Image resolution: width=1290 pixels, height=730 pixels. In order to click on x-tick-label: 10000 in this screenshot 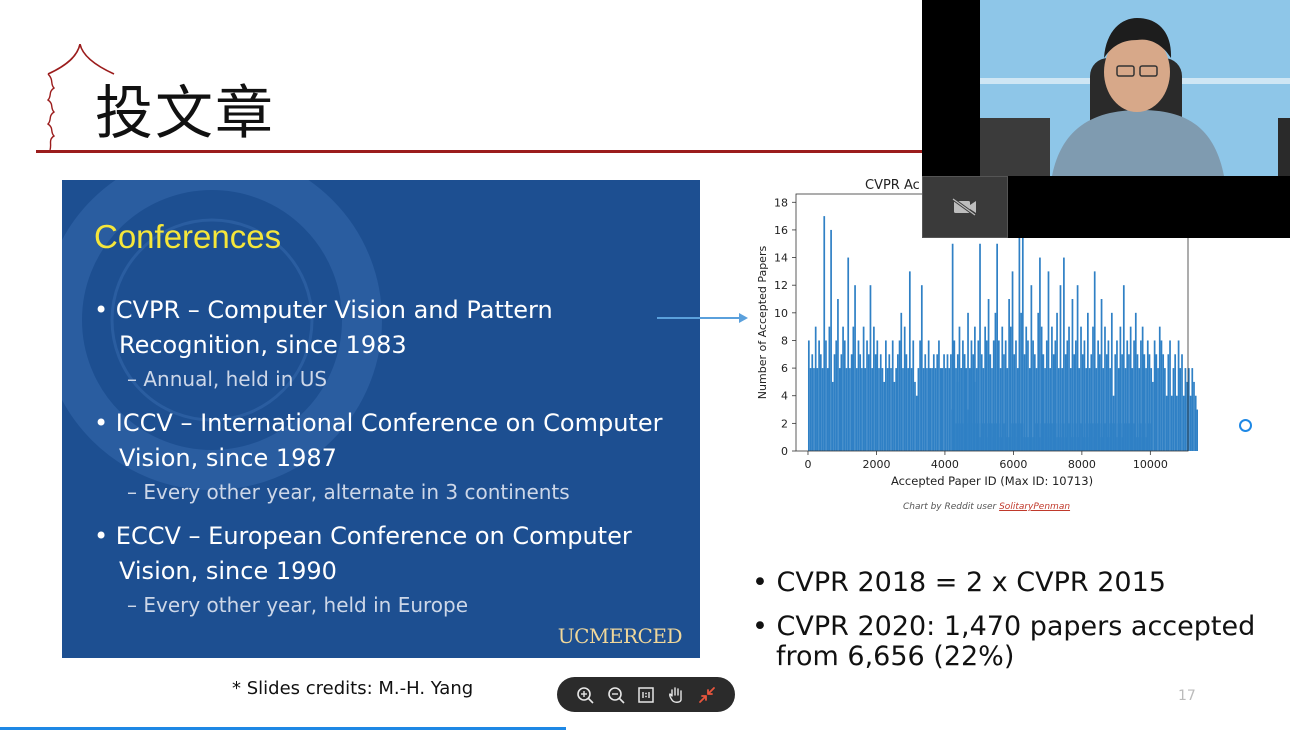, I will do `click(1150, 464)`.